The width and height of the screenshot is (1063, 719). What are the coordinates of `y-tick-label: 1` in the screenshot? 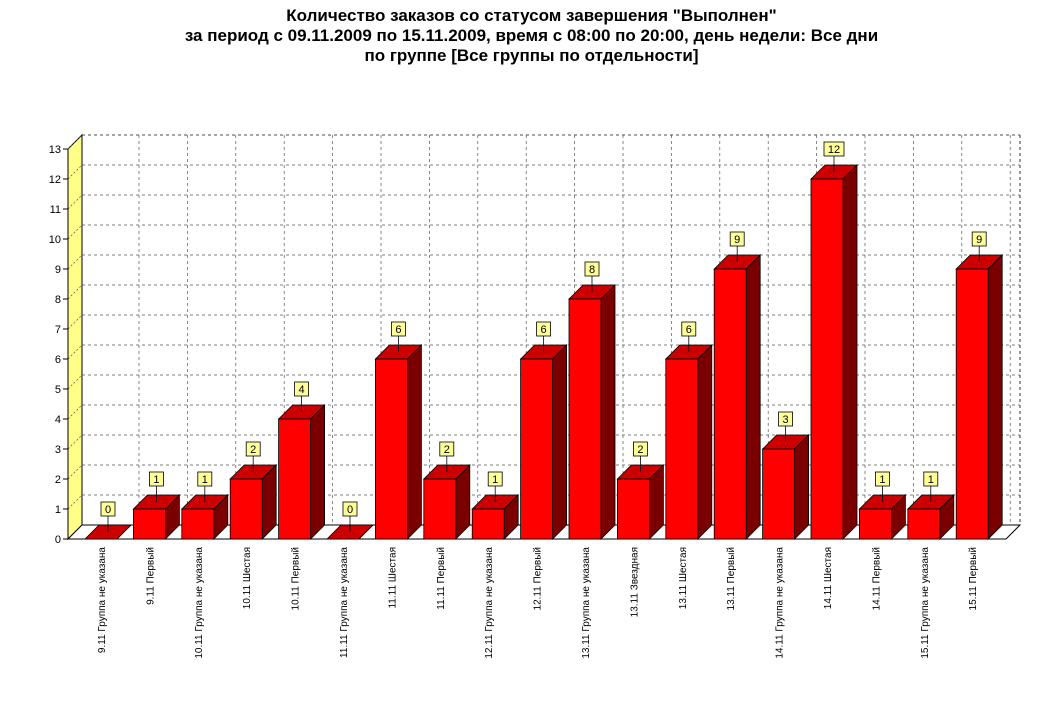 It's located at (58, 510).